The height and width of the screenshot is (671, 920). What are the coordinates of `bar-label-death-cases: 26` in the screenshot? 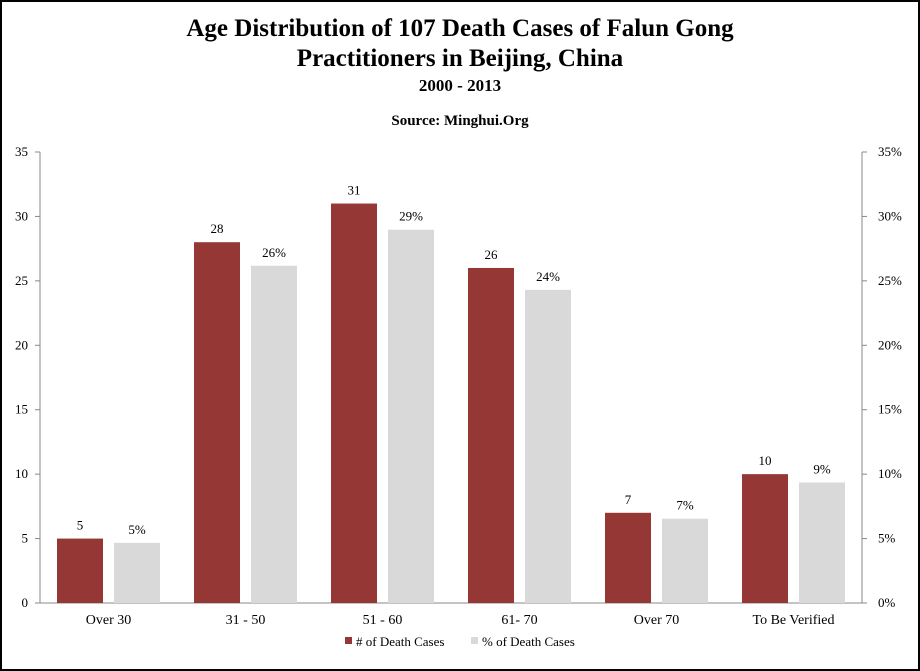 It's located at (492, 254).